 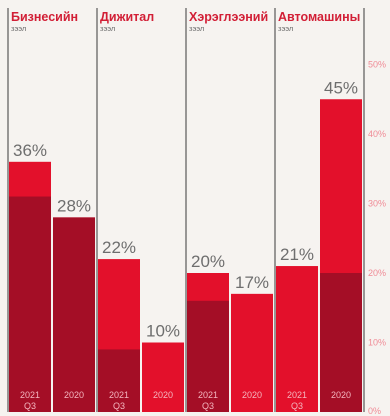 What do you see at coordinates (119, 247) in the screenshot?
I see `bar-value-label: 22%` at bounding box center [119, 247].